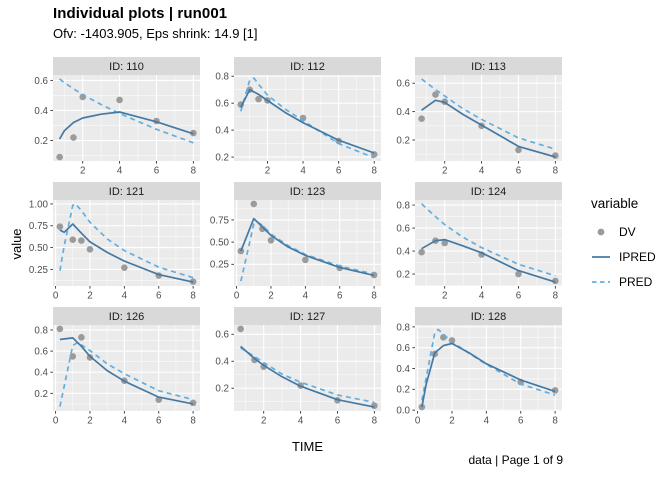 Image resolution: width=672 pixels, height=480 pixels. I want to click on legend-entry-ipred: IPRED, so click(623, 256).